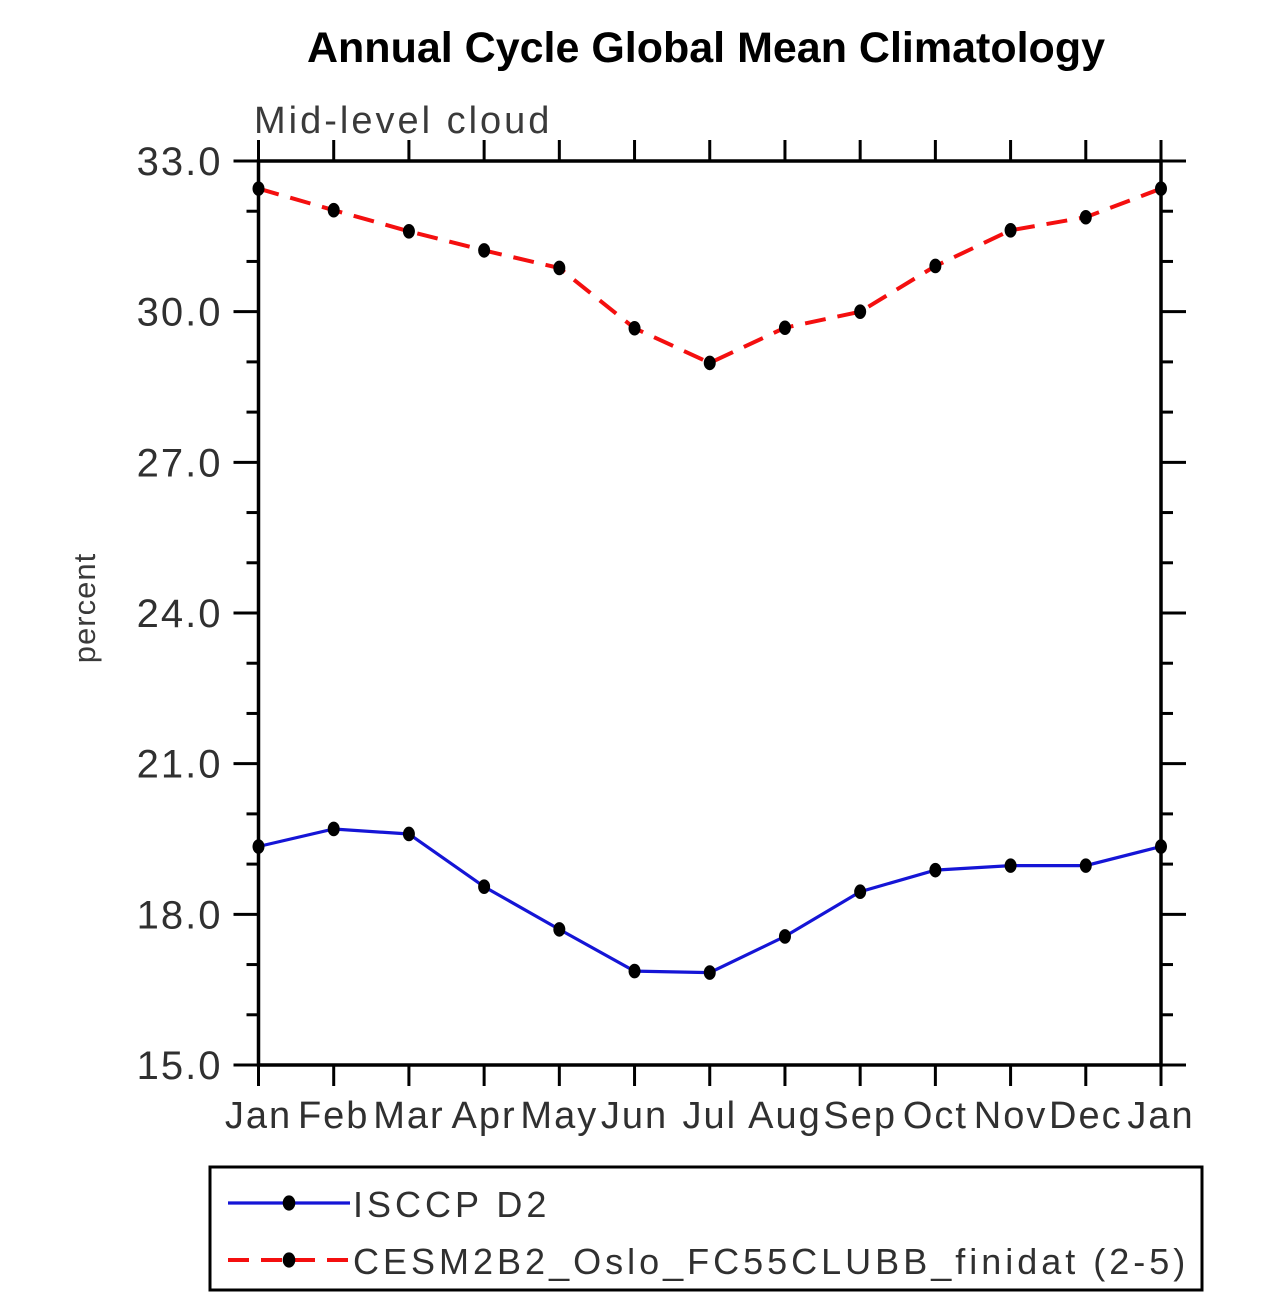 This screenshot has width=1285, height=1296. What do you see at coordinates (180, 915) in the screenshot?
I see `y-tick-label: 18.0` at bounding box center [180, 915].